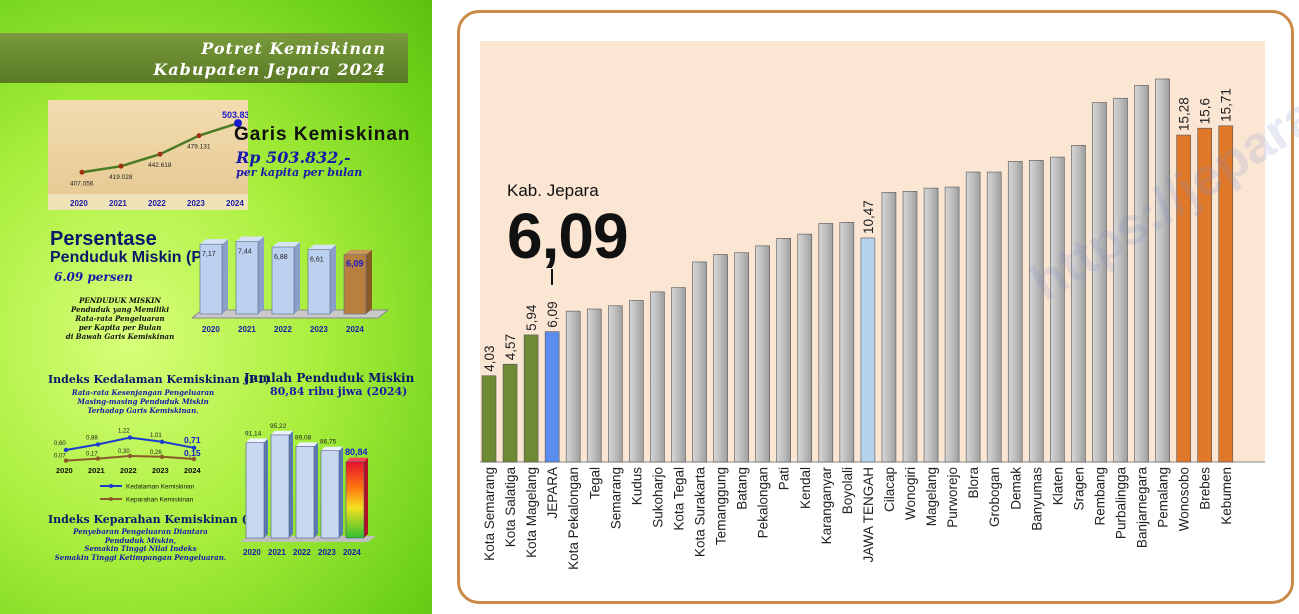 The width and height of the screenshot is (1299, 614). Describe the element at coordinates (1184, 114) in the screenshot. I see `bar-value-label: 15,28` at that location.